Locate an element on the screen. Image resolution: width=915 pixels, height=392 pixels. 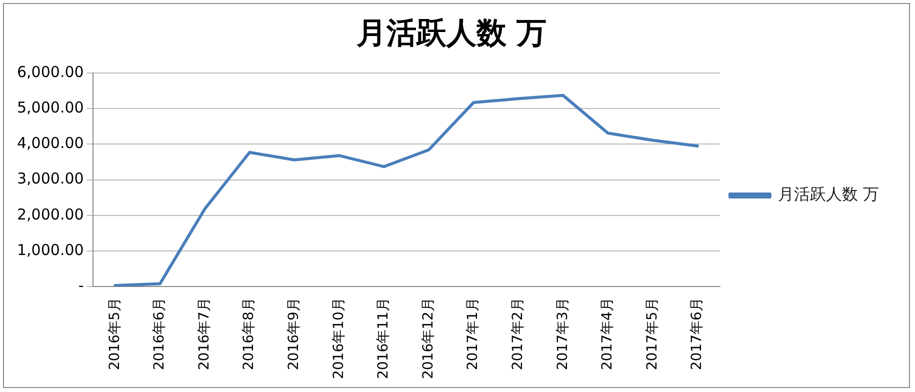
x-tick-label: 2016年9月 is located at coordinates (294, 334).